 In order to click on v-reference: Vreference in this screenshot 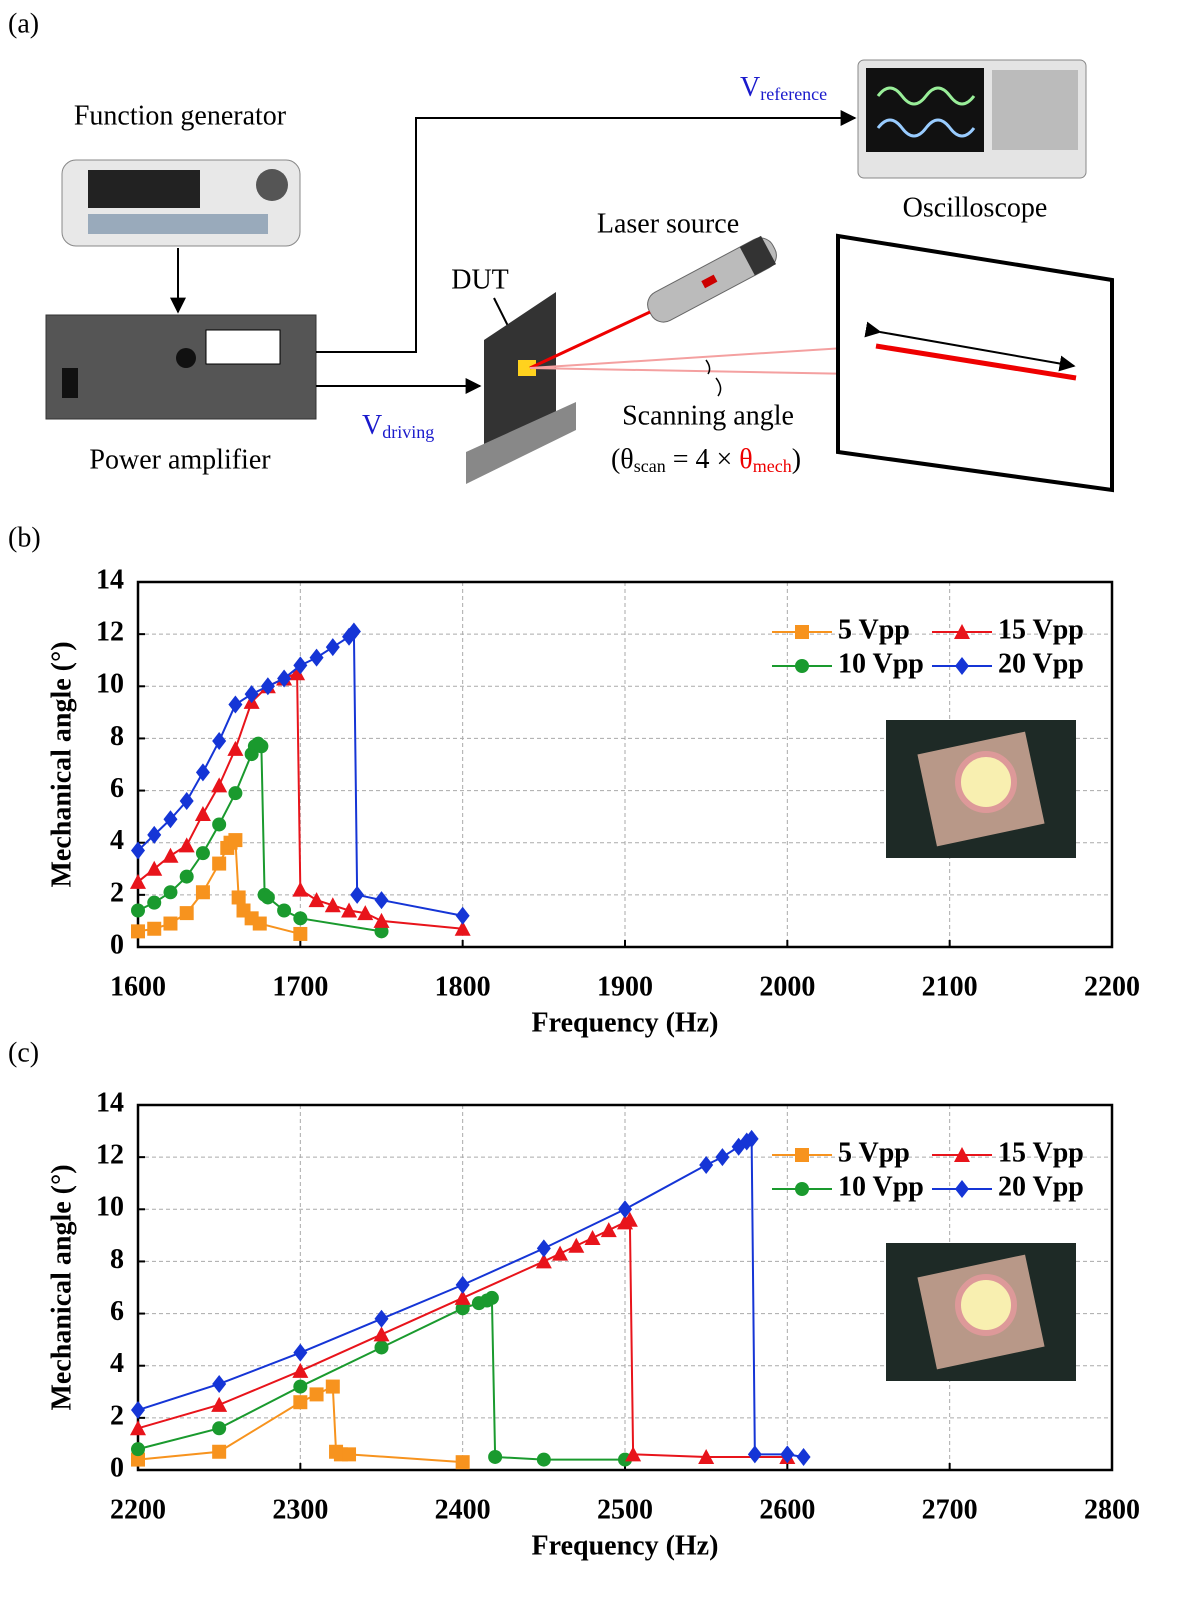, I will do `click(783, 88)`.